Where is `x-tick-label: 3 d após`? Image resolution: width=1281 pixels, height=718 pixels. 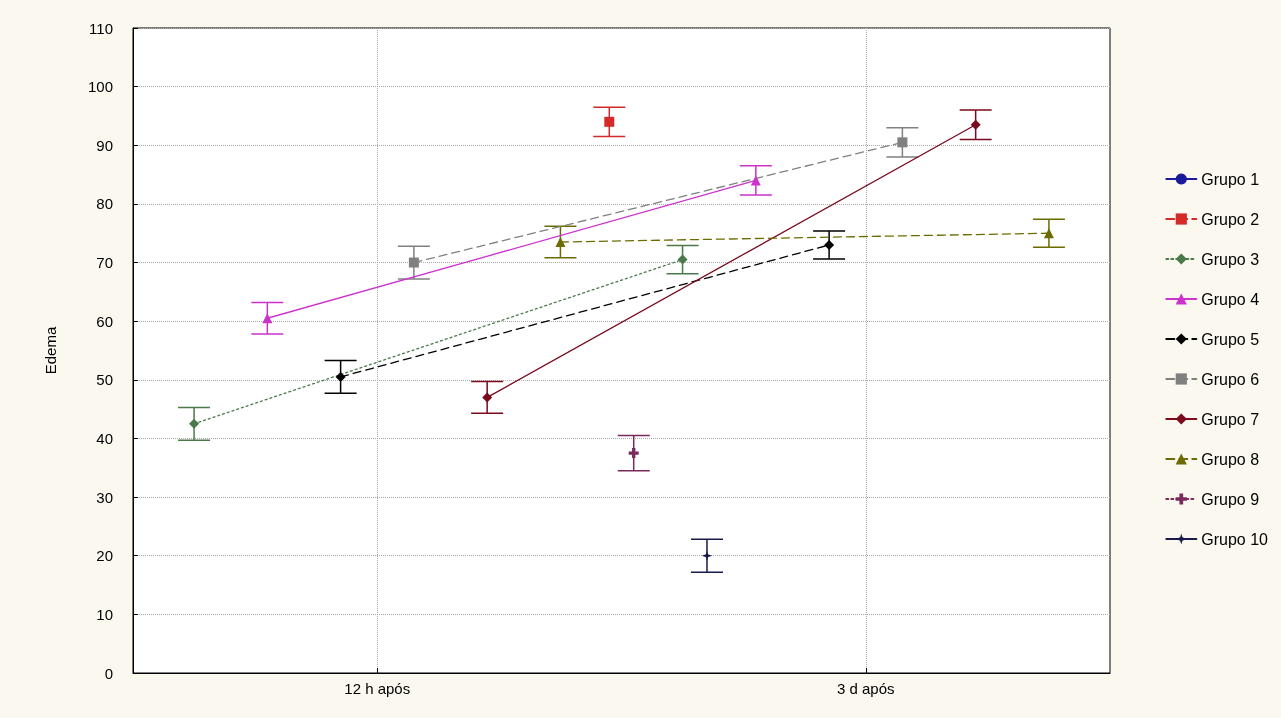
x-tick-label: 3 d após is located at coordinates (865, 688).